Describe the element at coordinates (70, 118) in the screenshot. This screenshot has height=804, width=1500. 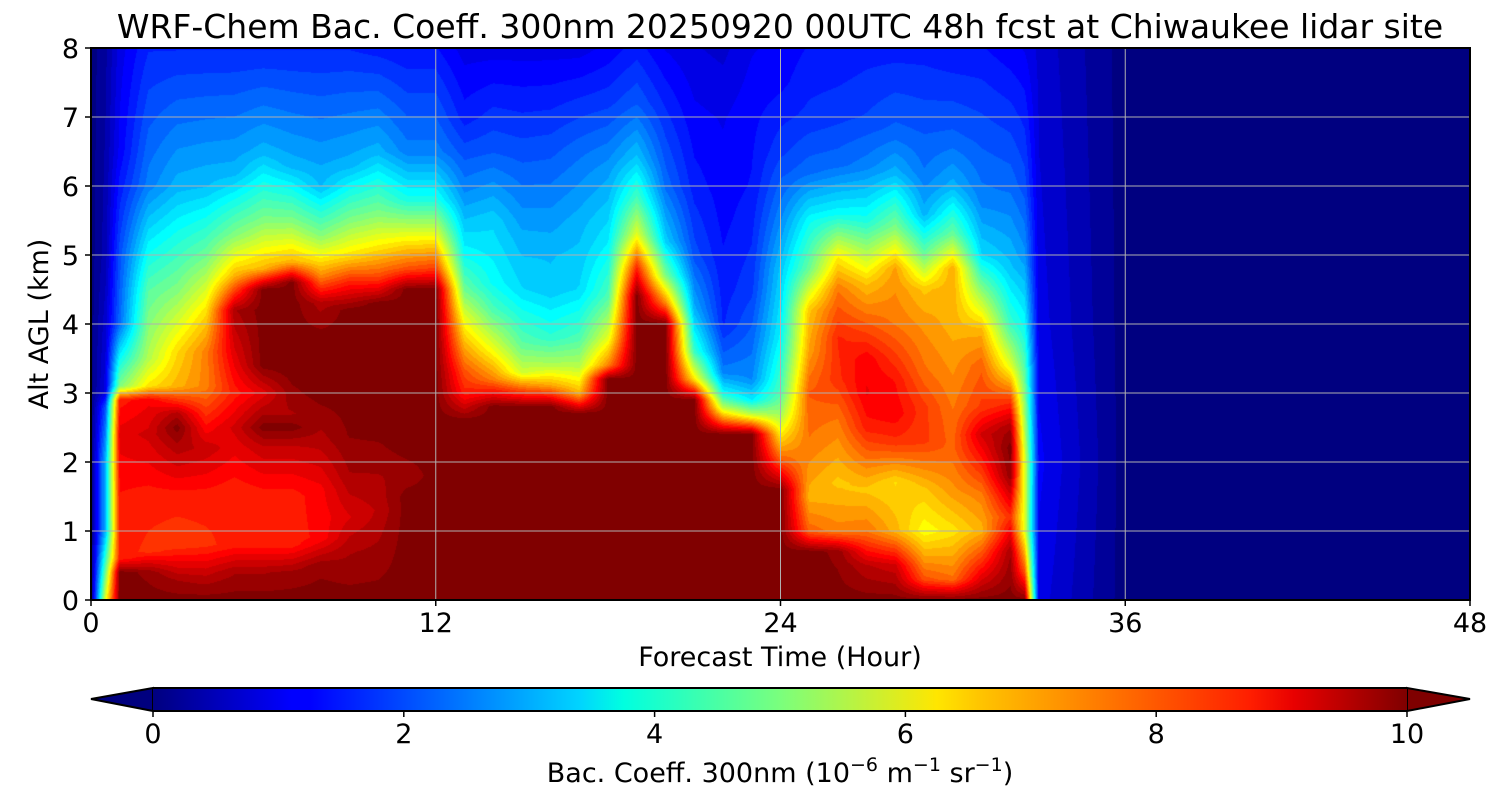
I see `y-tick-label: 7` at that location.